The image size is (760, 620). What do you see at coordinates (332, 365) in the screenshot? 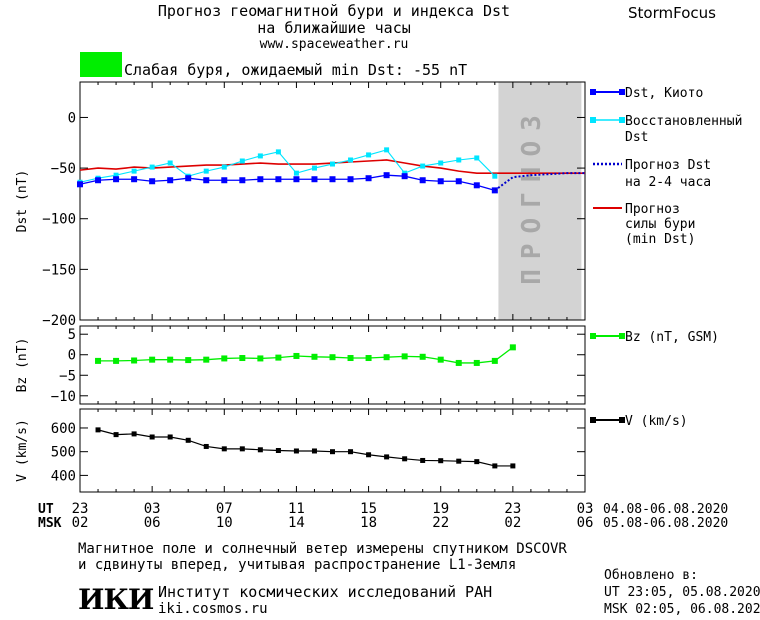
I see `panel-frame` at bounding box center [332, 365].